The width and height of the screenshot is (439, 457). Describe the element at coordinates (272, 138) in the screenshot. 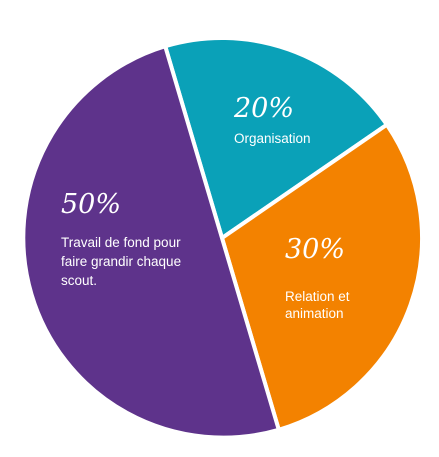

I see `slice-label-organisation: Organisation` at that location.